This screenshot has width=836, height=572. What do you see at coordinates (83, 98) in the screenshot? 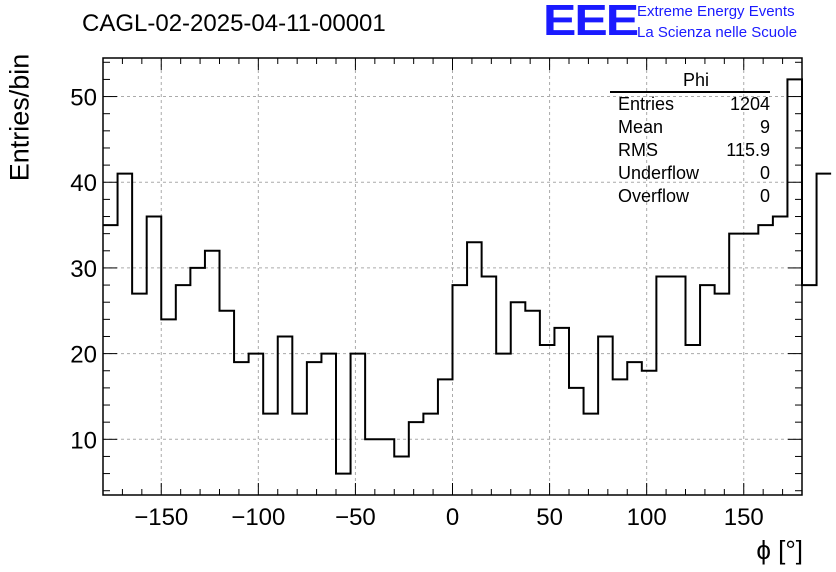
I see `y-tick-label: 50` at bounding box center [83, 98].